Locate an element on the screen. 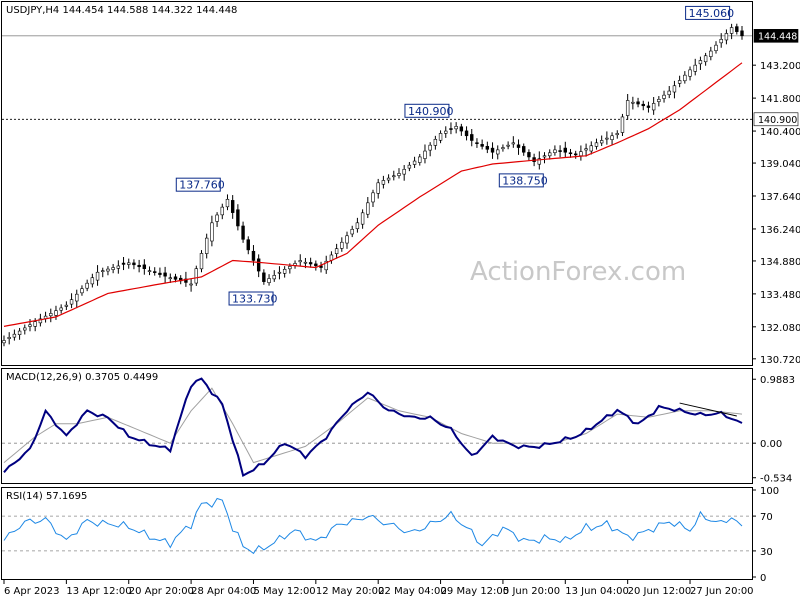 The image size is (800, 604). x-tick-label: 13 Apr 12:00 is located at coordinates (98, 591).